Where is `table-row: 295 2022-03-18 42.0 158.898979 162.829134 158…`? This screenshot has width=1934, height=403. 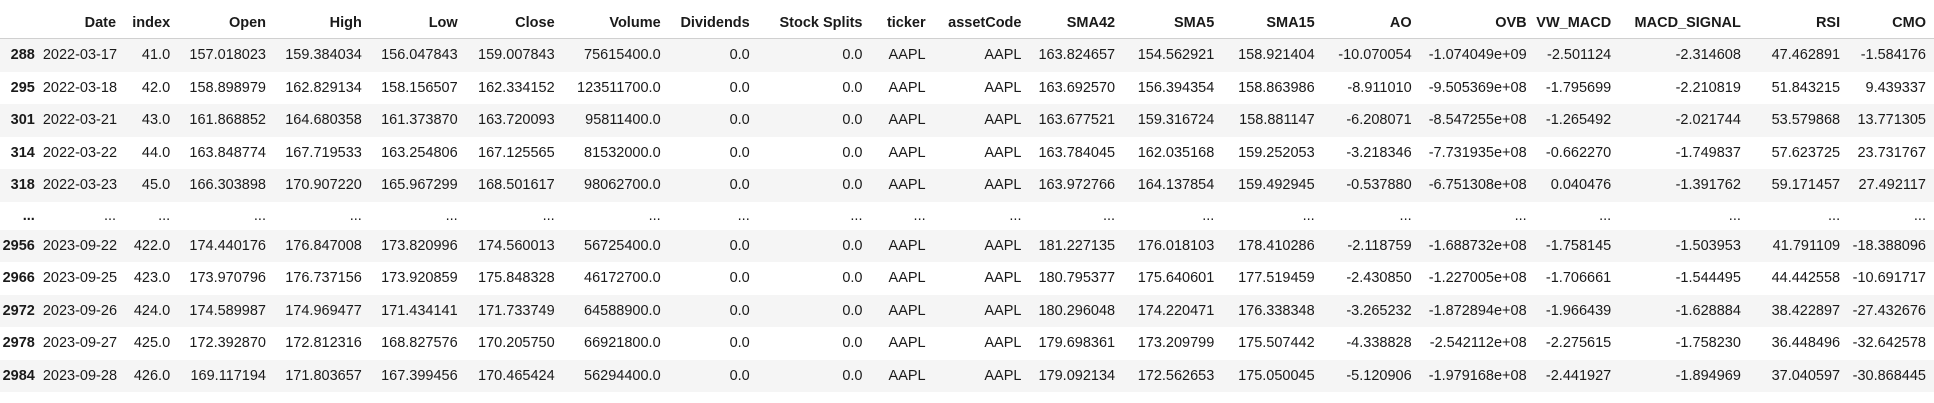 table-row: 295 2022-03-18 42.0 158.898979 162.829134 158… is located at coordinates (967, 87).